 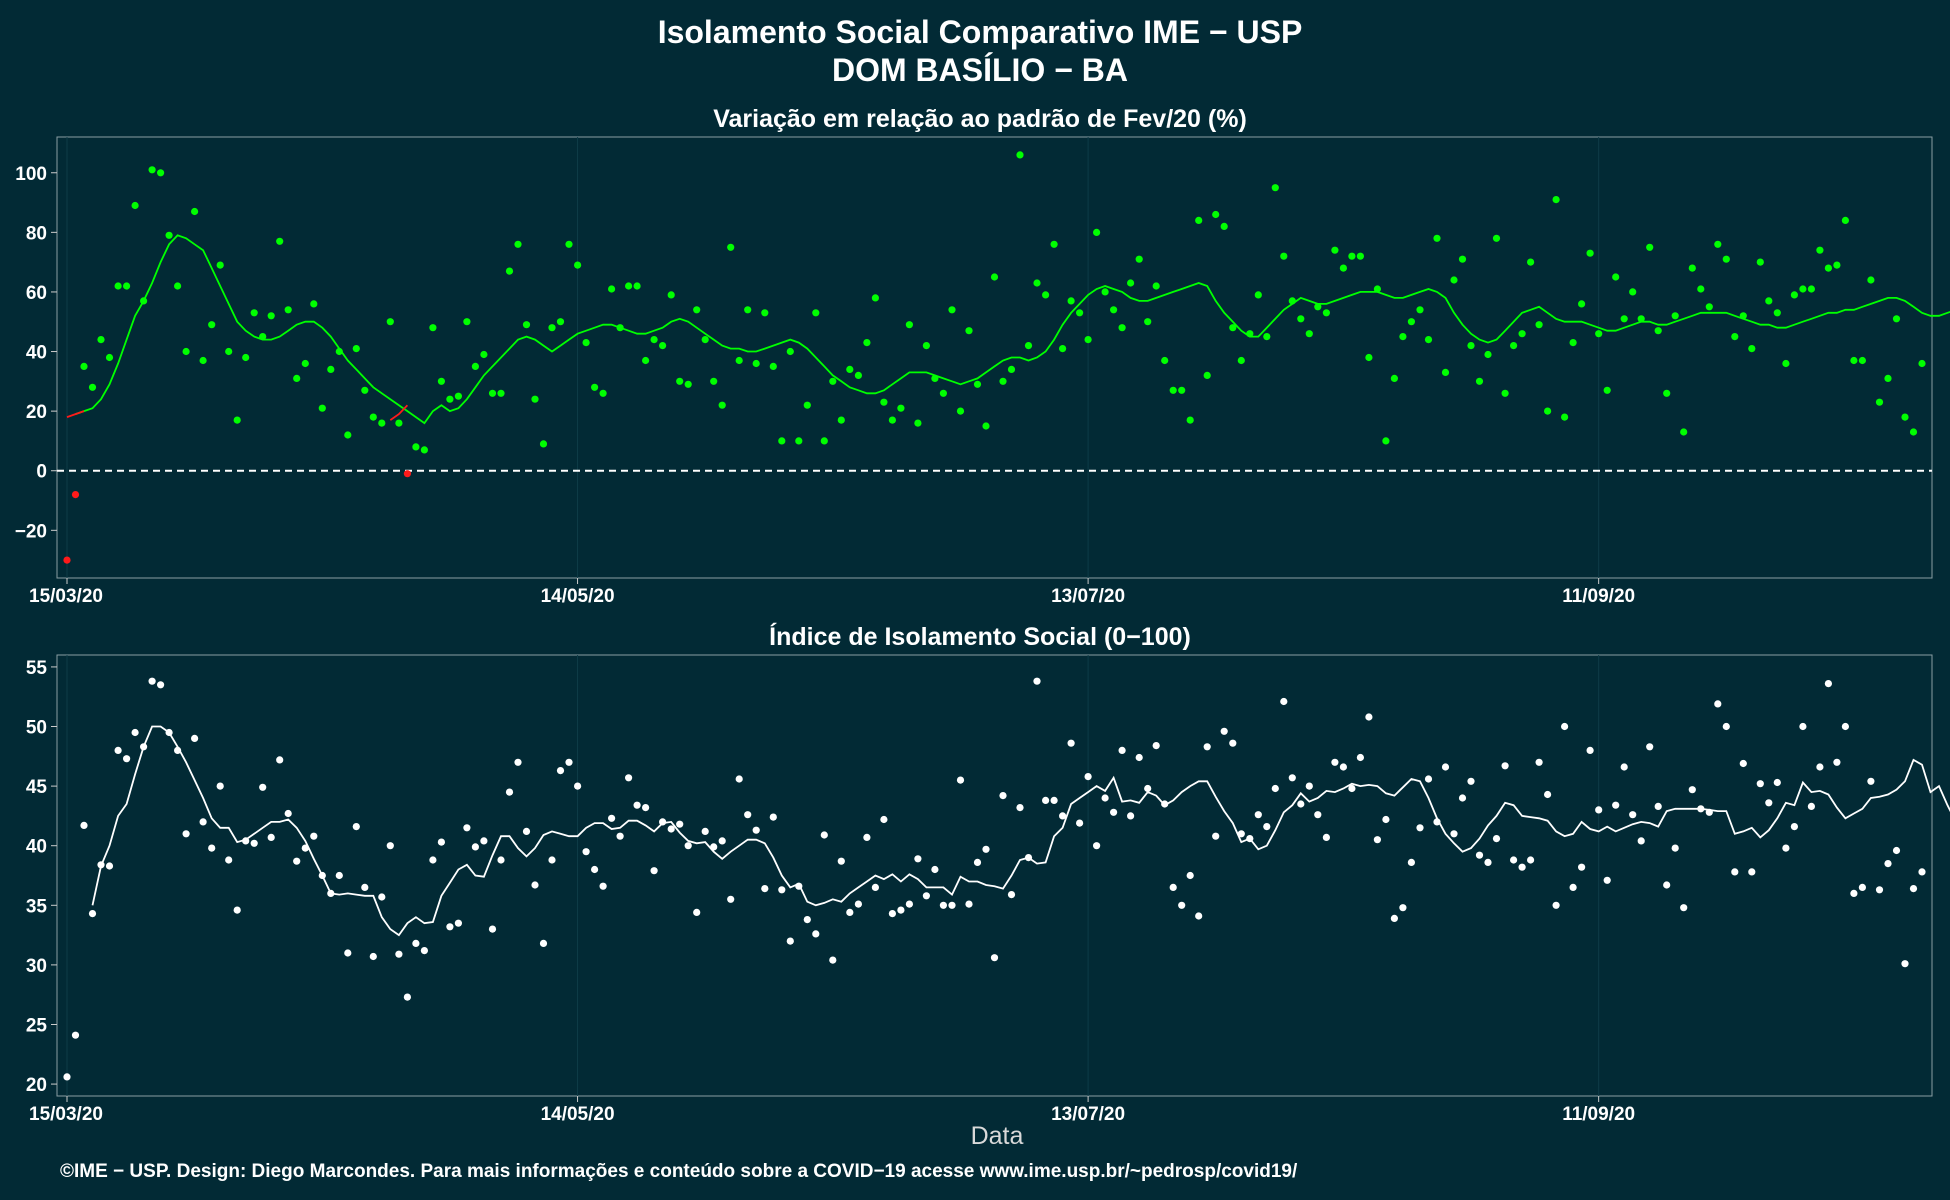 I want to click on panel1-x-tick-label: 13/07/20, so click(x=1088, y=596).